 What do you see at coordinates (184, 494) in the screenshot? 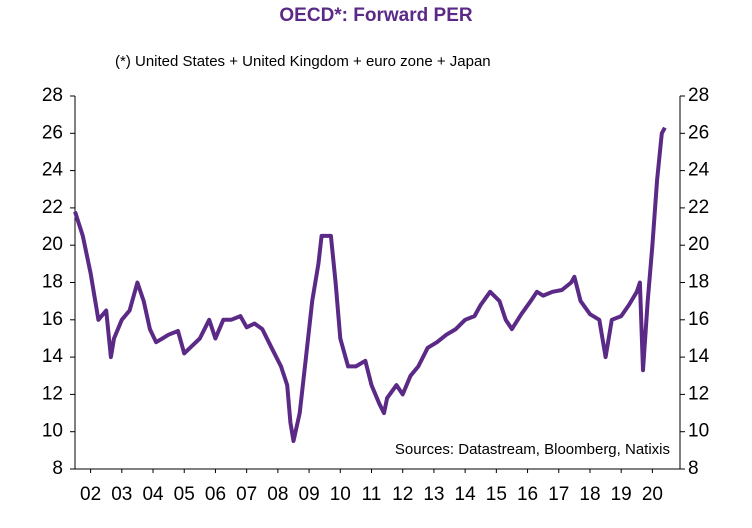
I see `x-tick-label: 05` at bounding box center [184, 494].